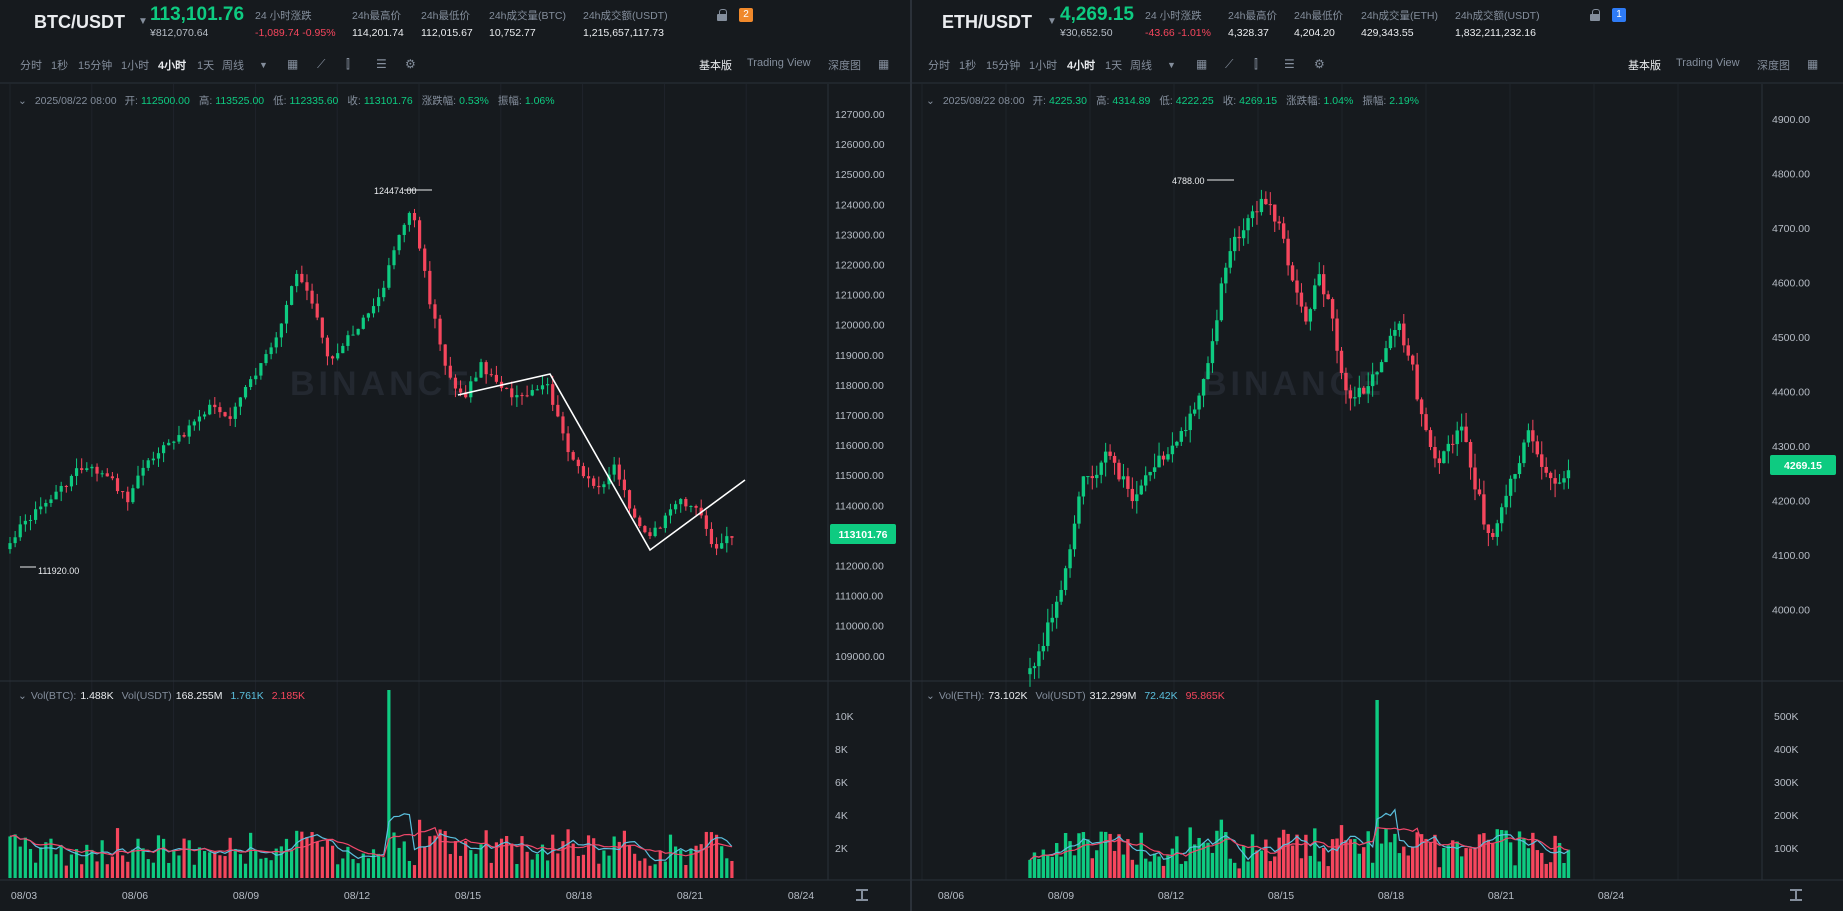  I want to click on panel-divider, so click(911, 455).